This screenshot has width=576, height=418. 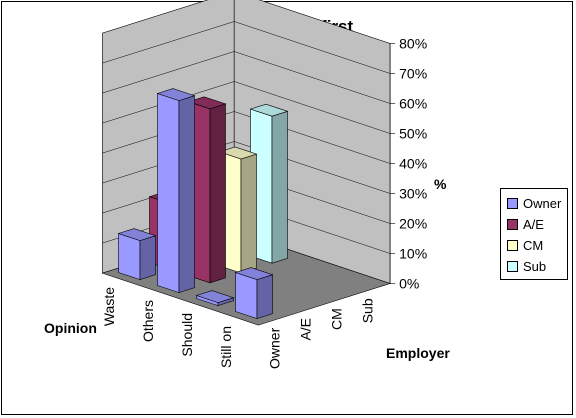 What do you see at coordinates (226, 347) in the screenshot?
I see `category-label: Still on` at bounding box center [226, 347].